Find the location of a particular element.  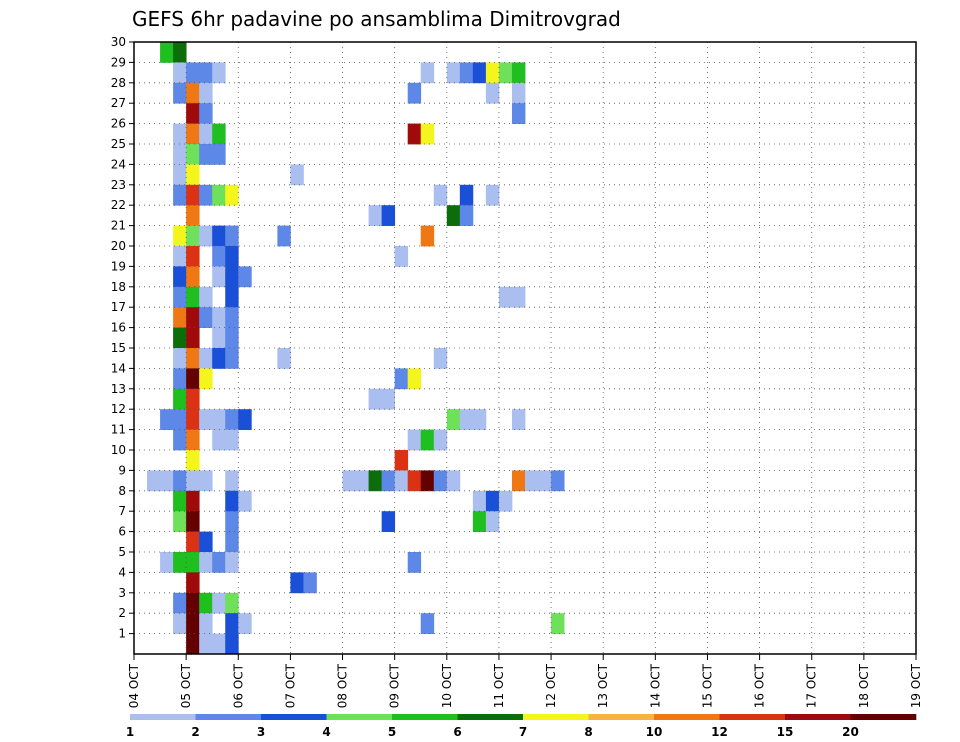

y-tick-label: 28 is located at coordinates (118, 83).